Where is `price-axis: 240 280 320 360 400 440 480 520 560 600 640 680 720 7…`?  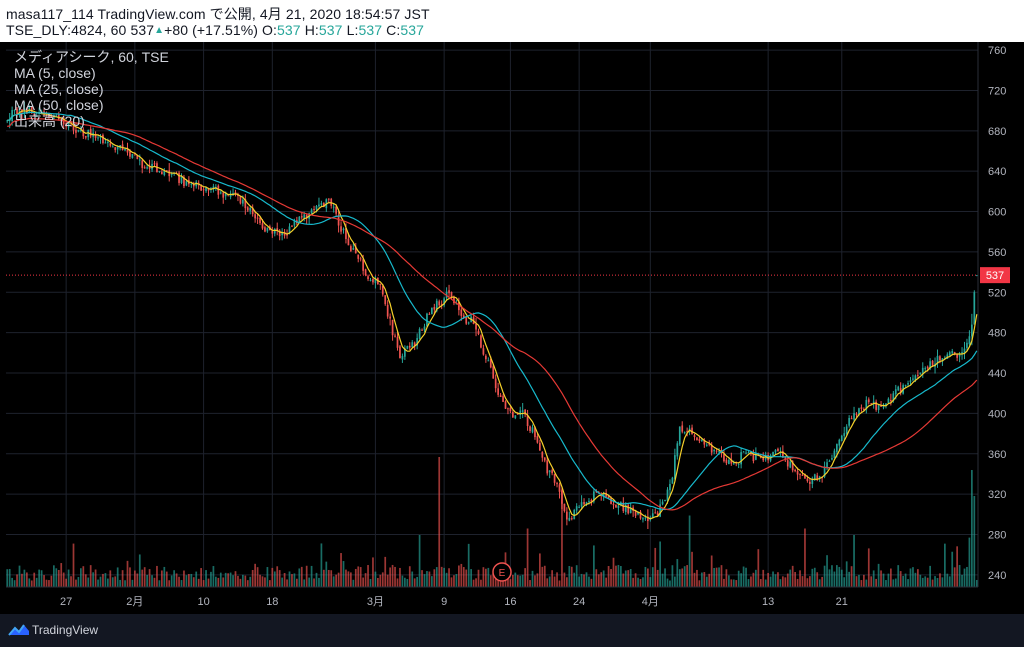 price-axis: 240 280 320 360 400 440 480 520 560 600 640 680 720 7… is located at coordinates (991, 314).